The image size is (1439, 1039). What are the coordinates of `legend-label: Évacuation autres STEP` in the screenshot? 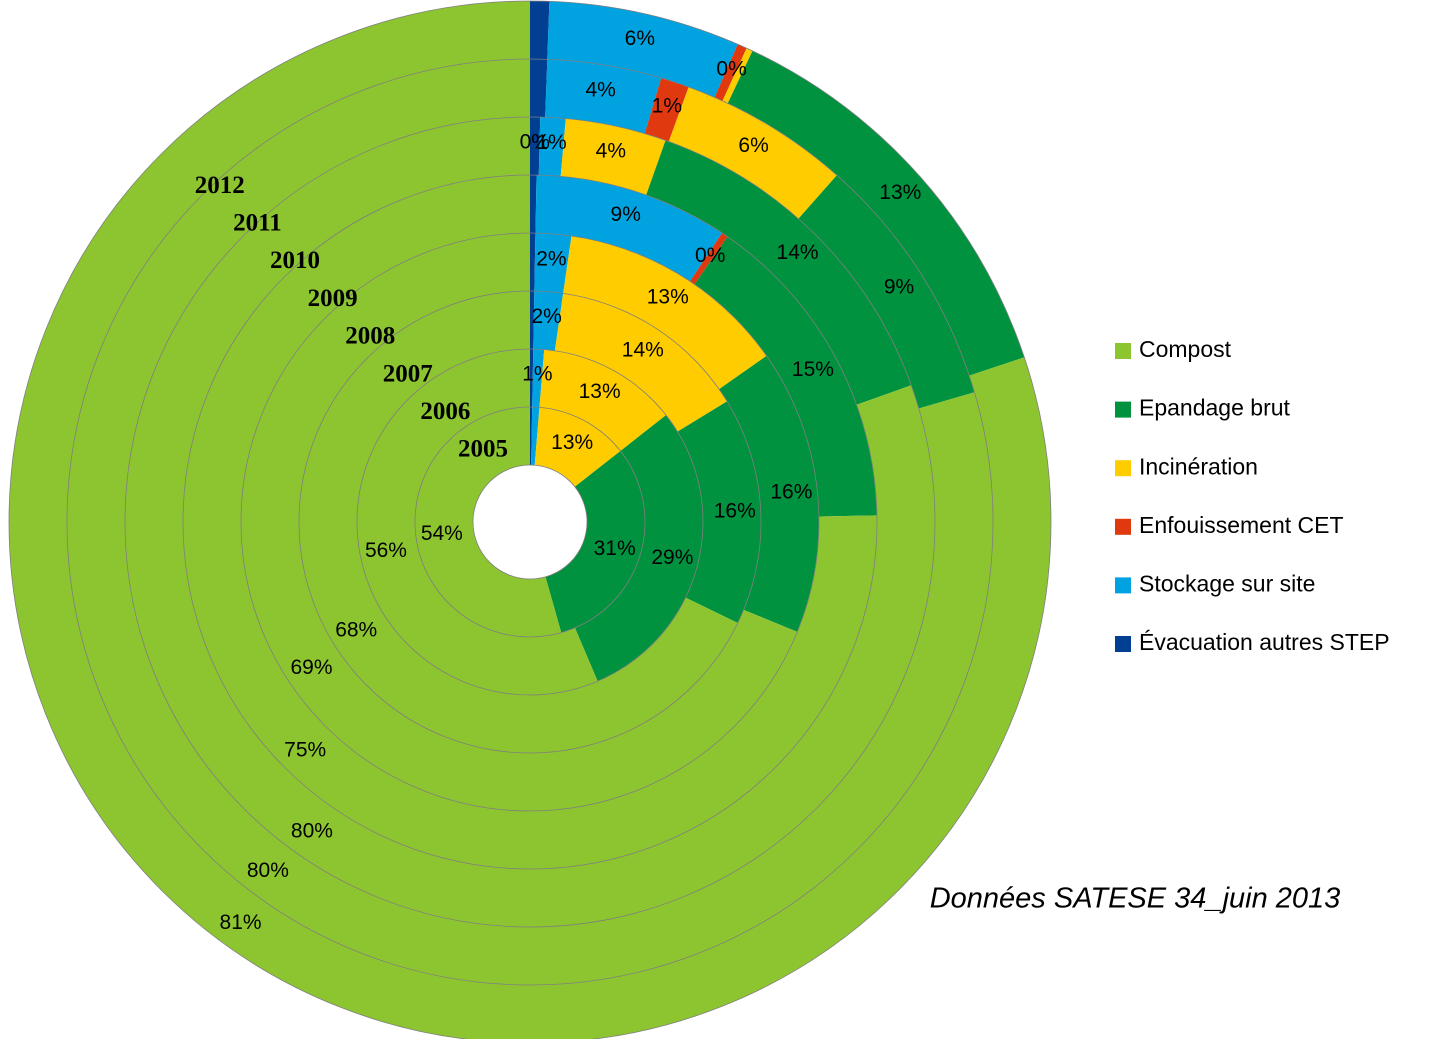 It's located at (1264, 642).